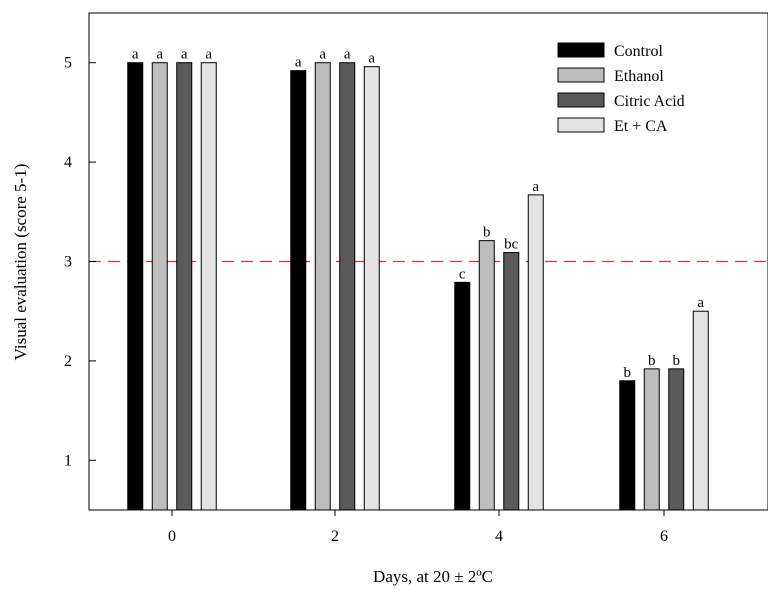 Image resolution: width=768 pixels, height=593 pixels. I want to click on significance-letter: bc, so click(511, 245).